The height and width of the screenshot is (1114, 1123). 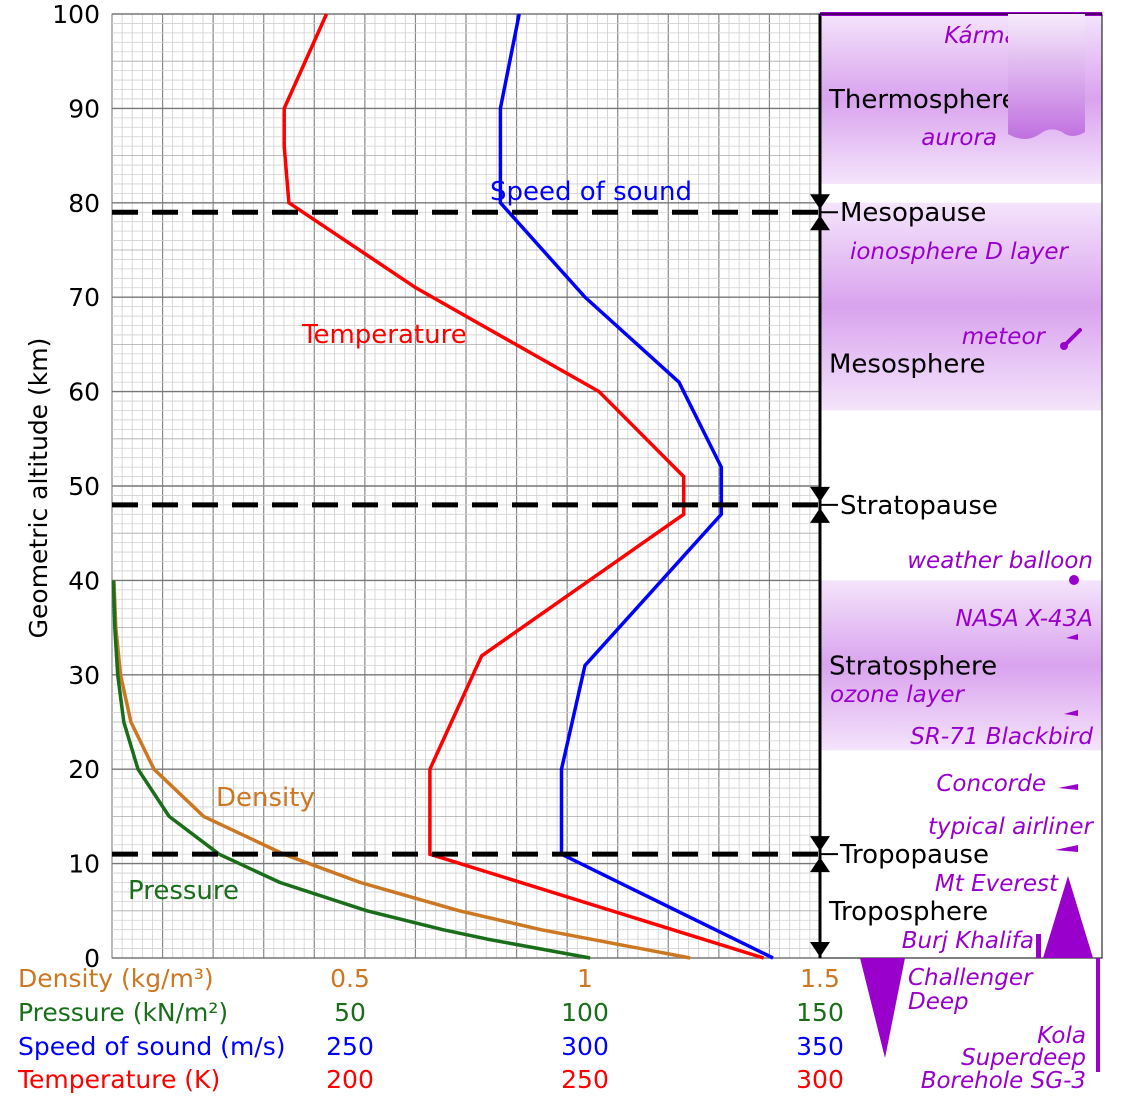 What do you see at coordinates (1023, 1058) in the screenshot?
I see `annotation-superdeep: Superdeep` at bounding box center [1023, 1058].